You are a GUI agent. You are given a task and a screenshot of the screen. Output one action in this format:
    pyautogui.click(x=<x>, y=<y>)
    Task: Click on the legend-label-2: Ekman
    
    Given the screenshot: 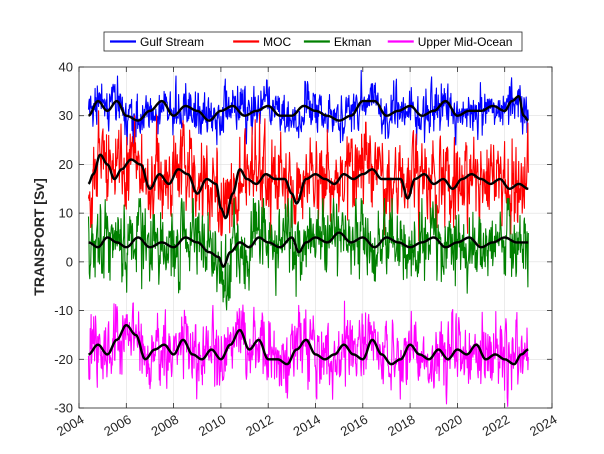 What is the action you would take?
    pyautogui.click(x=352, y=42)
    